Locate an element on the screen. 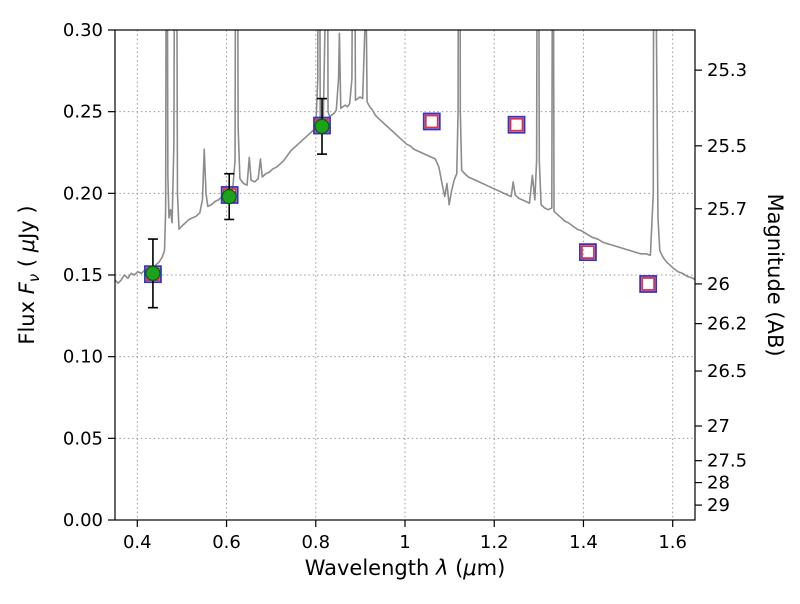 This screenshot has height=604, width=800. flux-tick-label: 0.20 is located at coordinates (83, 193).